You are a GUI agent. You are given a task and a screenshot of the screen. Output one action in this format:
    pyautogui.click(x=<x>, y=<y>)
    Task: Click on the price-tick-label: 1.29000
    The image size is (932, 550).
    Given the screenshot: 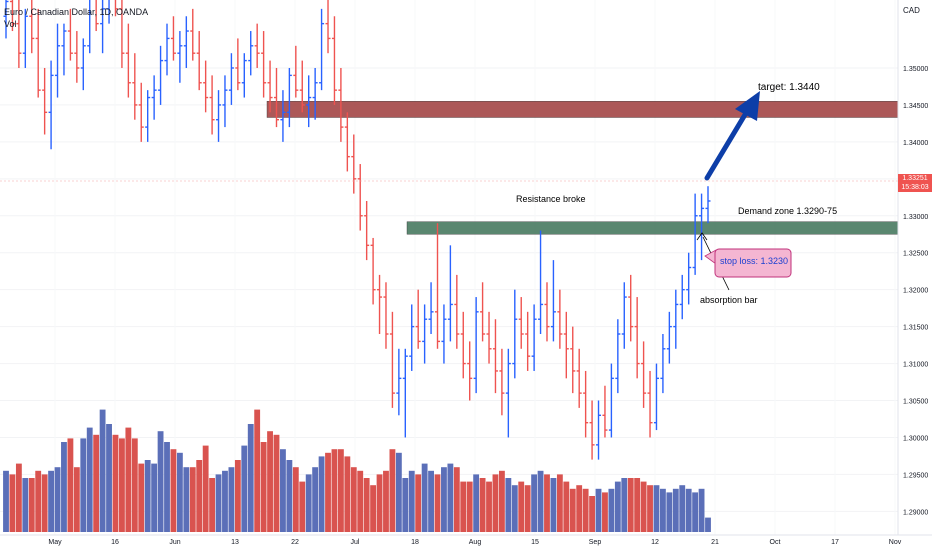 What is the action you would take?
    pyautogui.click(x=915, y=512)
    